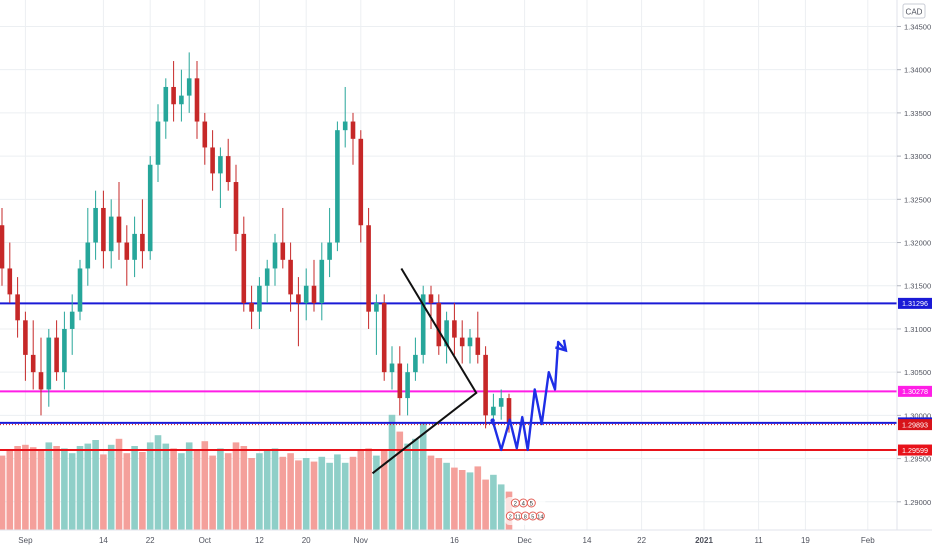 The height and width of the screenshot is (555, 932). Describe the element at coordinates (868, 540) in the screenshot. I see `x-tick-label: Feb` at that location.